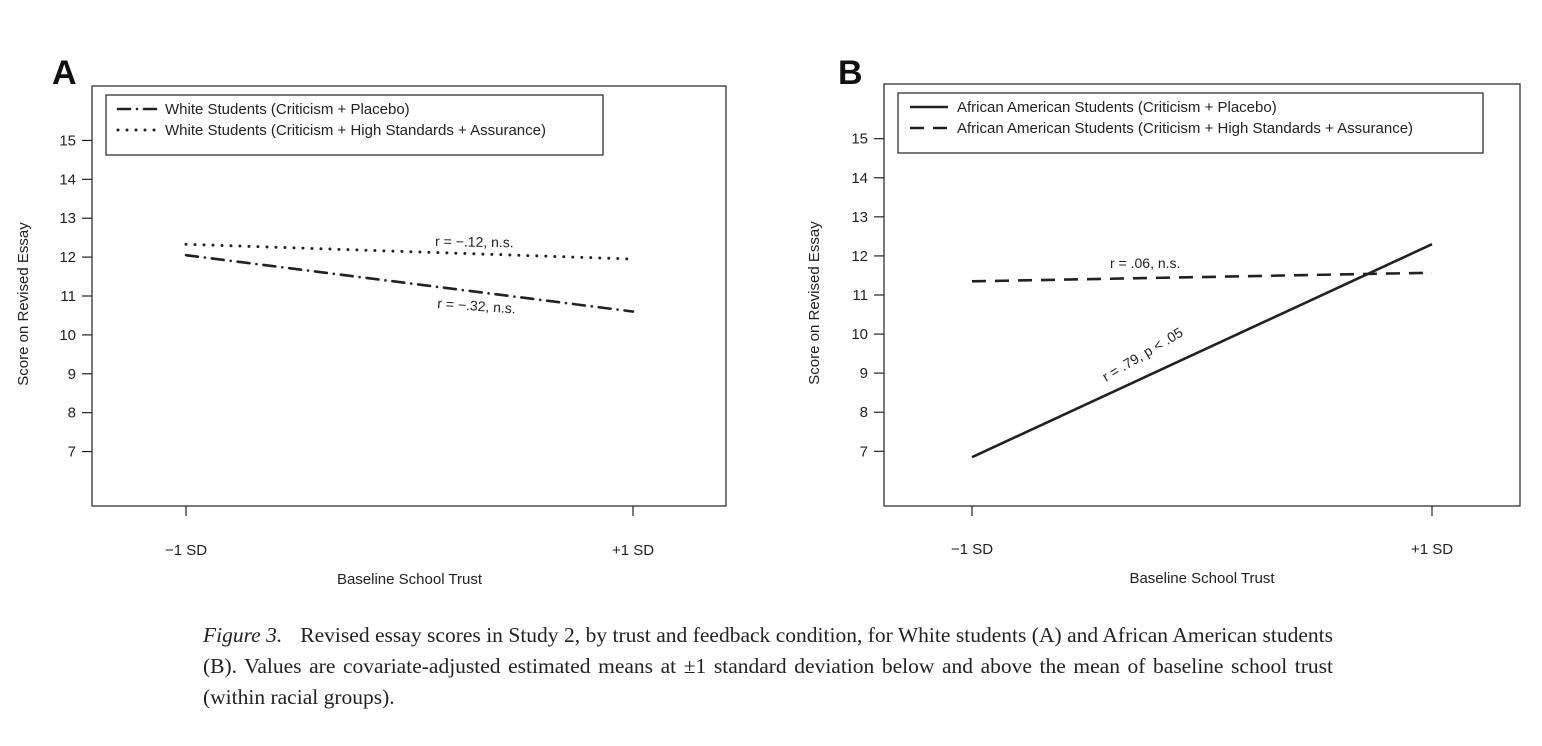  Describe the element at coordinates (850, 73) in the screenshot. I see `panel-letter: B` at that location.